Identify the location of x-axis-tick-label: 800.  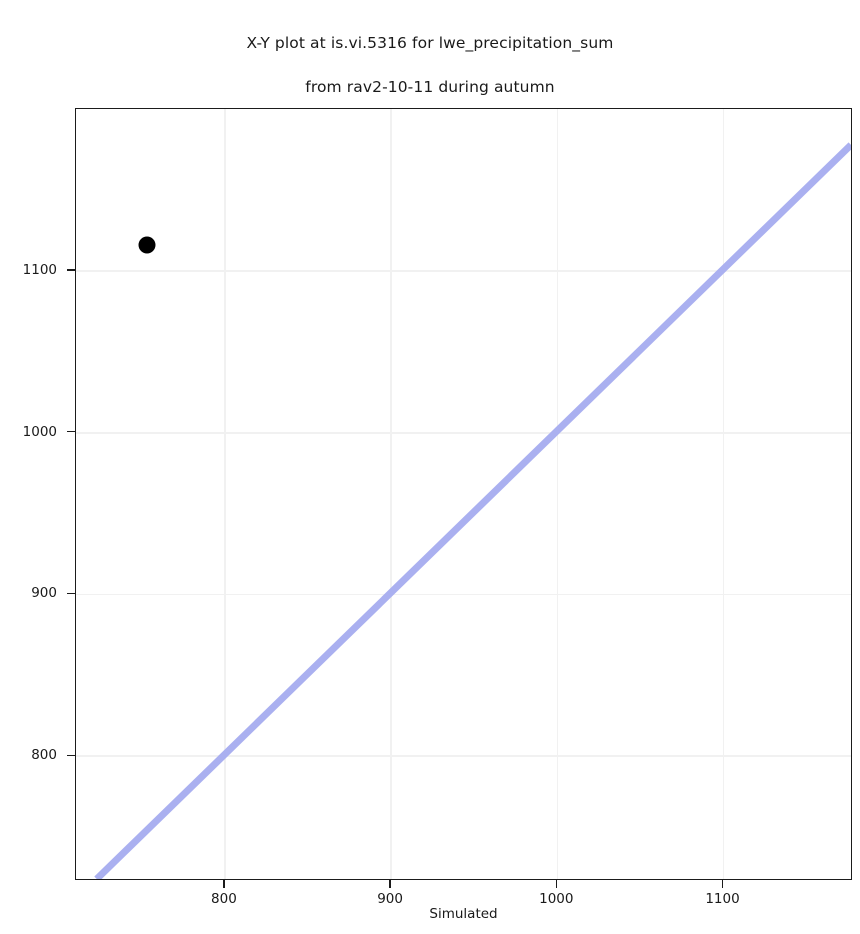
(224, 899).